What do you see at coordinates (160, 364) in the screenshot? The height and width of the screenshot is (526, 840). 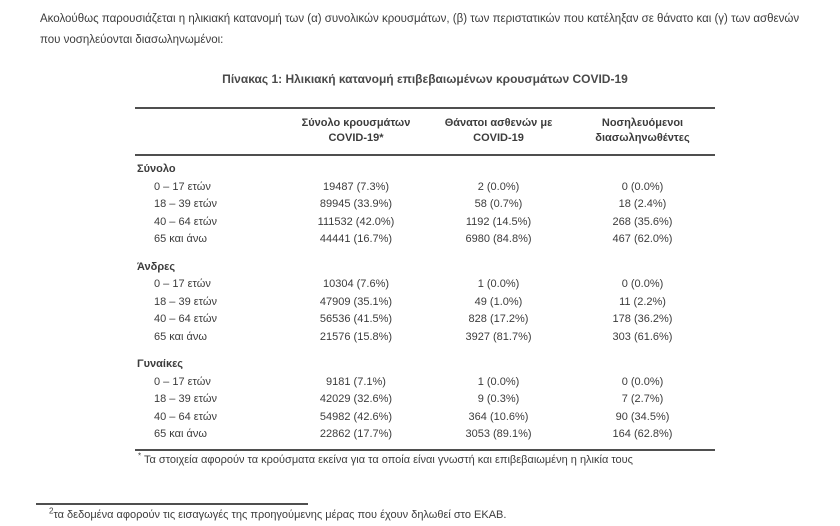 I see `section-label-women: Γυναίκες` at bounding box center [160, 364].